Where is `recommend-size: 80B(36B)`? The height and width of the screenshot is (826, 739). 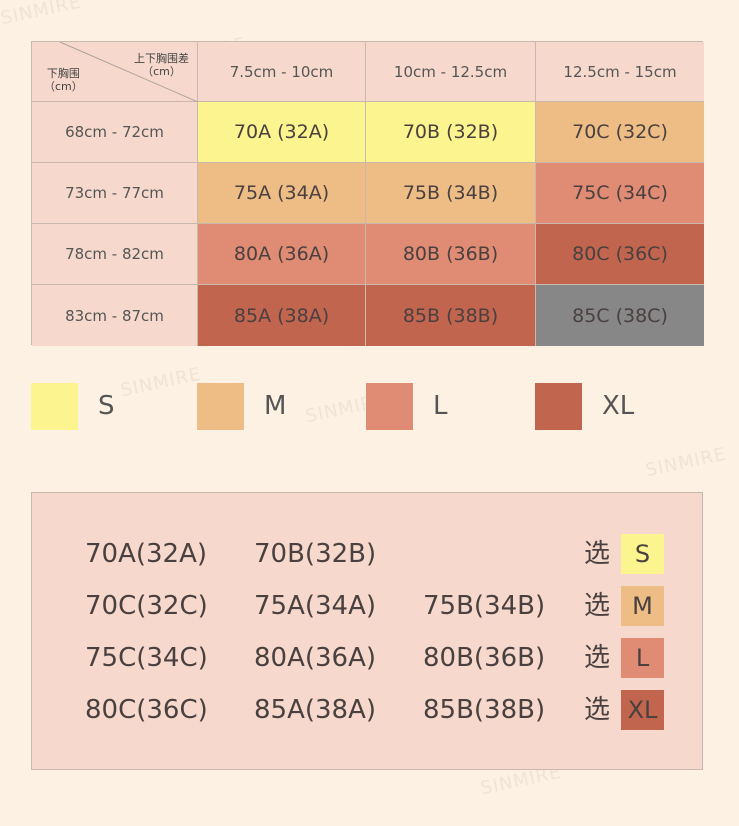 recommend-size: 80B(36B) is located at coordinates (484, 658).